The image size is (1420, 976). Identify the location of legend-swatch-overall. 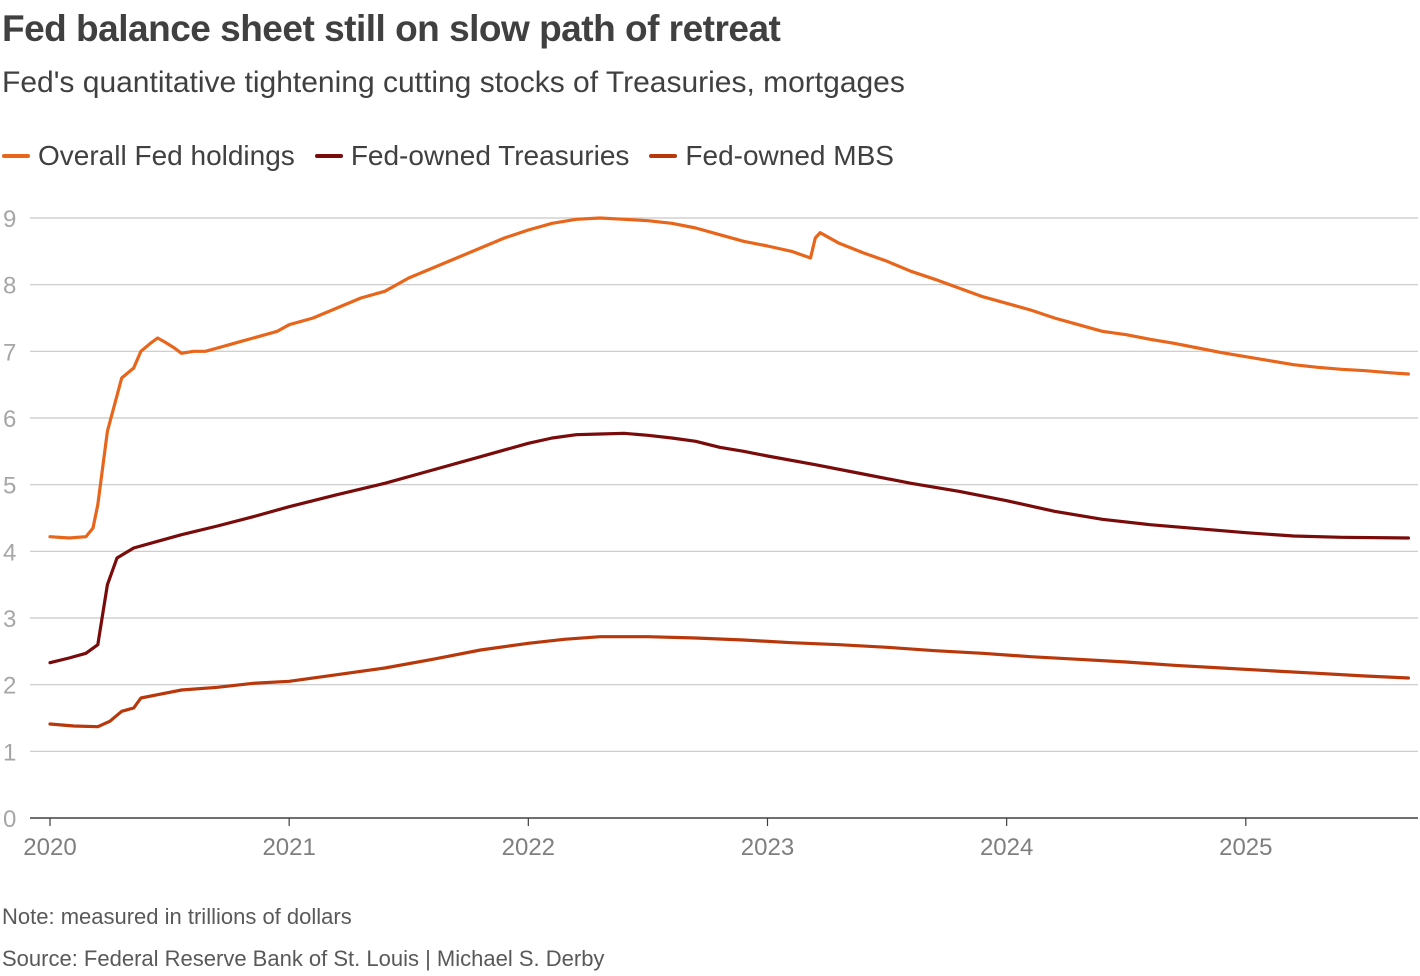
(16, 156).